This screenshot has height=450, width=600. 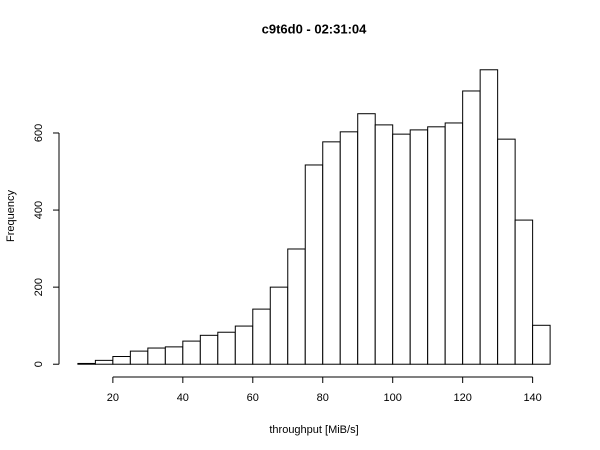 What do you see at coordinates (113, 398) in the screenshot?
I see `x-tick-label: 20` at bounding box center [113, 398].